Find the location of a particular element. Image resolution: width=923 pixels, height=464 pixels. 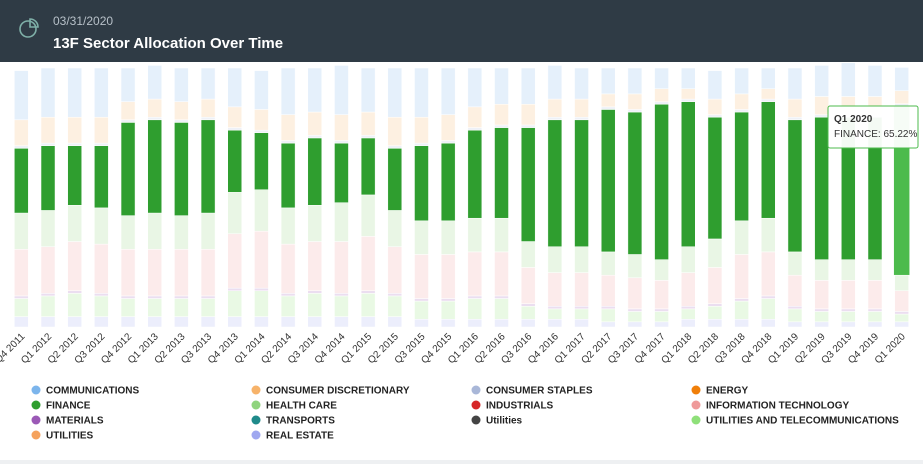

legend-label: FINANCE is located at coordinates (68, 406).